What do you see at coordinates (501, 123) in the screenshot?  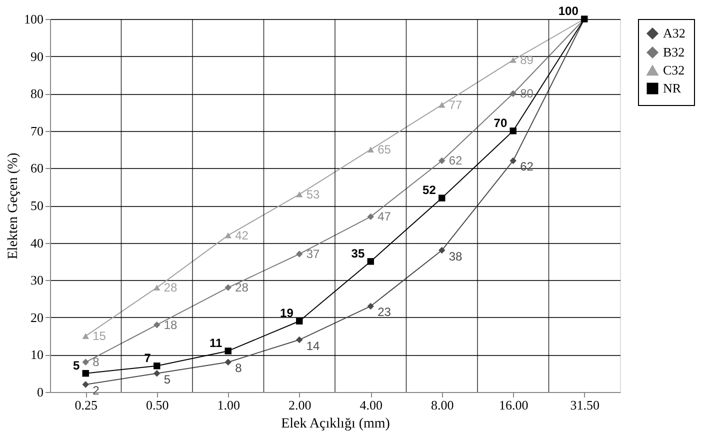 I see `data-label: 70` at bounding box center [501, 123].